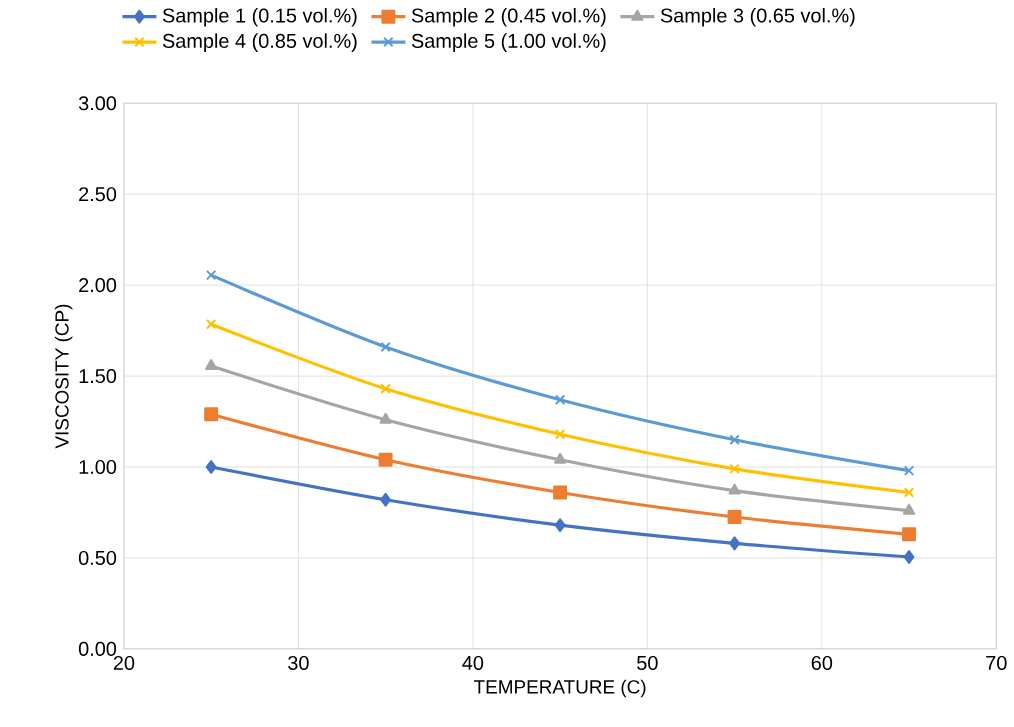 The height and width of the screenshot is (727, 1014). Describe the element at coordinates (508, 42) in the screenshot. I see `legend-label: Sample 5 (1.00 vol.%)` at that location.